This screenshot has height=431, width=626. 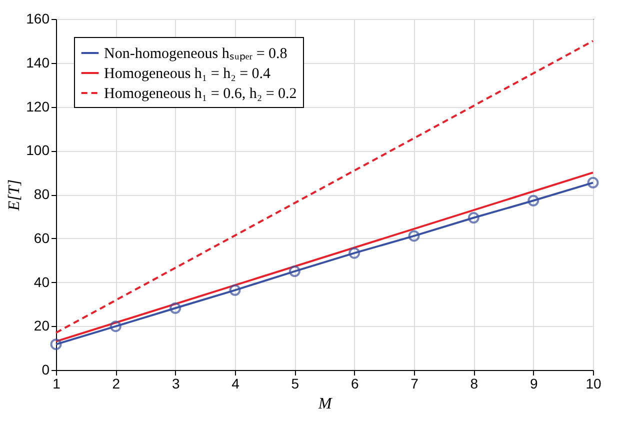 I want to click on y-tick-label: 40, so click(x=42, y=282).